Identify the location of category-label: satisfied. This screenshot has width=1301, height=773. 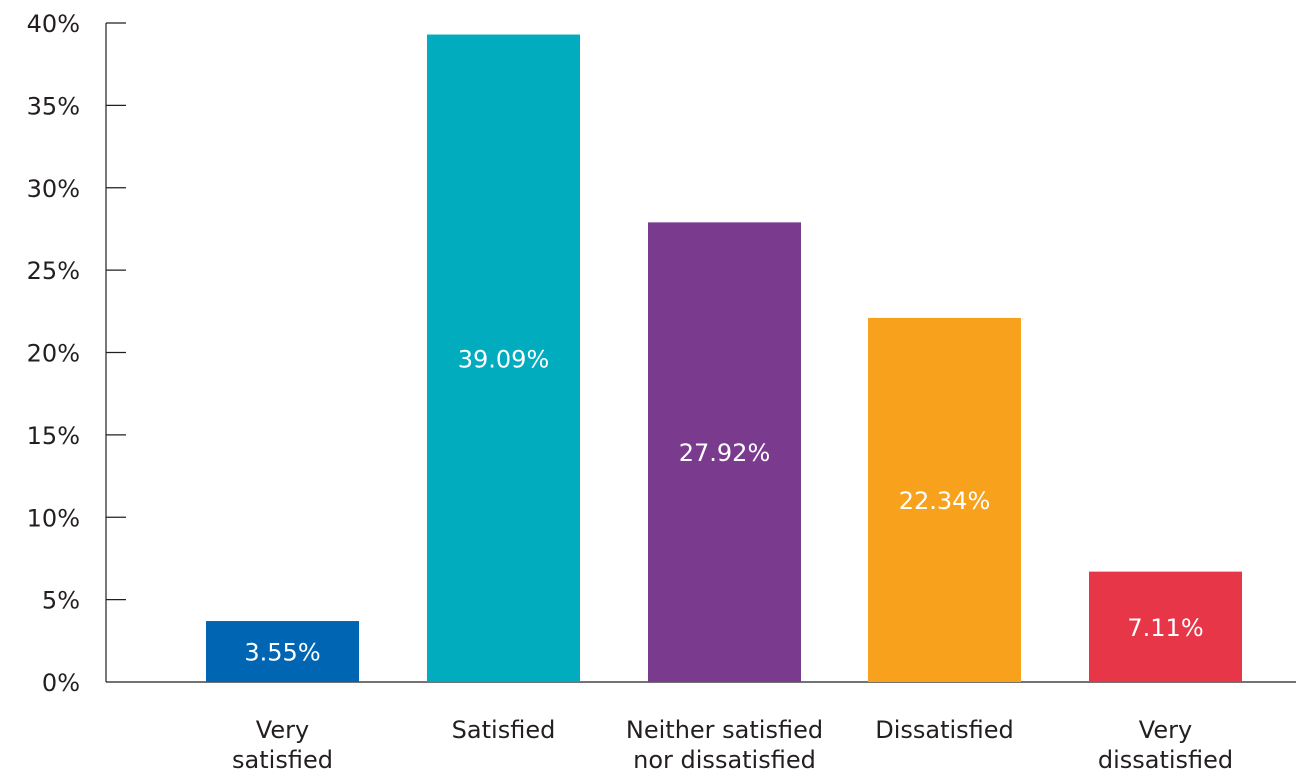
(282, 759).